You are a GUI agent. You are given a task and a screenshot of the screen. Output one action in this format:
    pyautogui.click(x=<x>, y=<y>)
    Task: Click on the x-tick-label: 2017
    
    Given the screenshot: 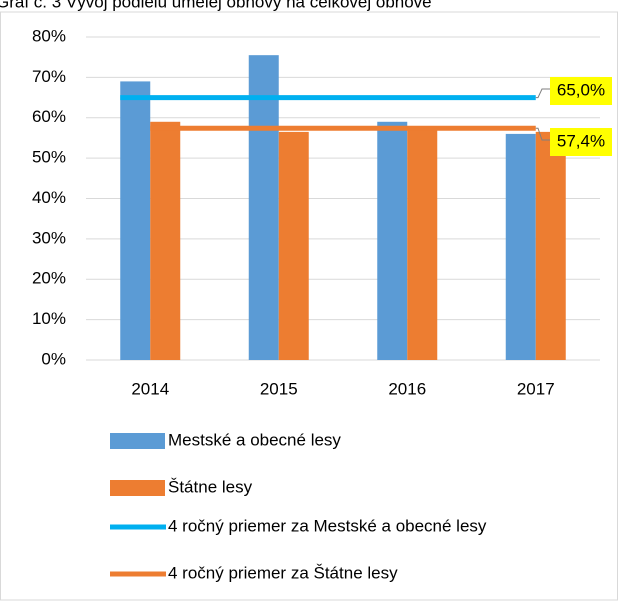 What is the action you would take?
    pyautogui.click(x=536, y=388)
    